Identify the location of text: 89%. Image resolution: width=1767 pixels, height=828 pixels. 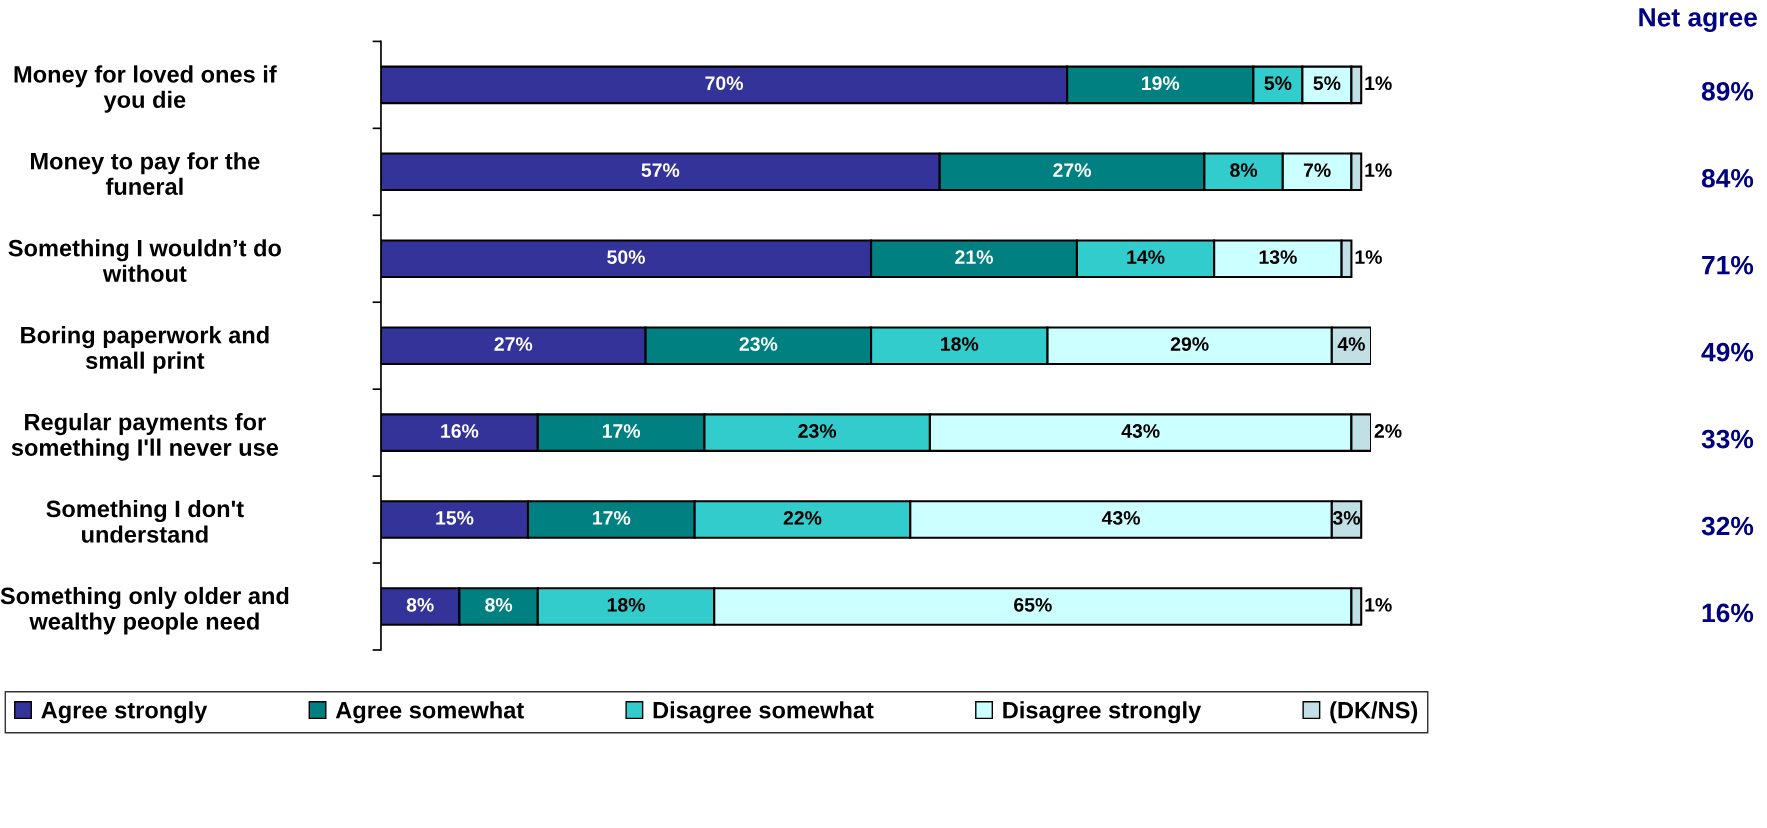
(1727, 91).